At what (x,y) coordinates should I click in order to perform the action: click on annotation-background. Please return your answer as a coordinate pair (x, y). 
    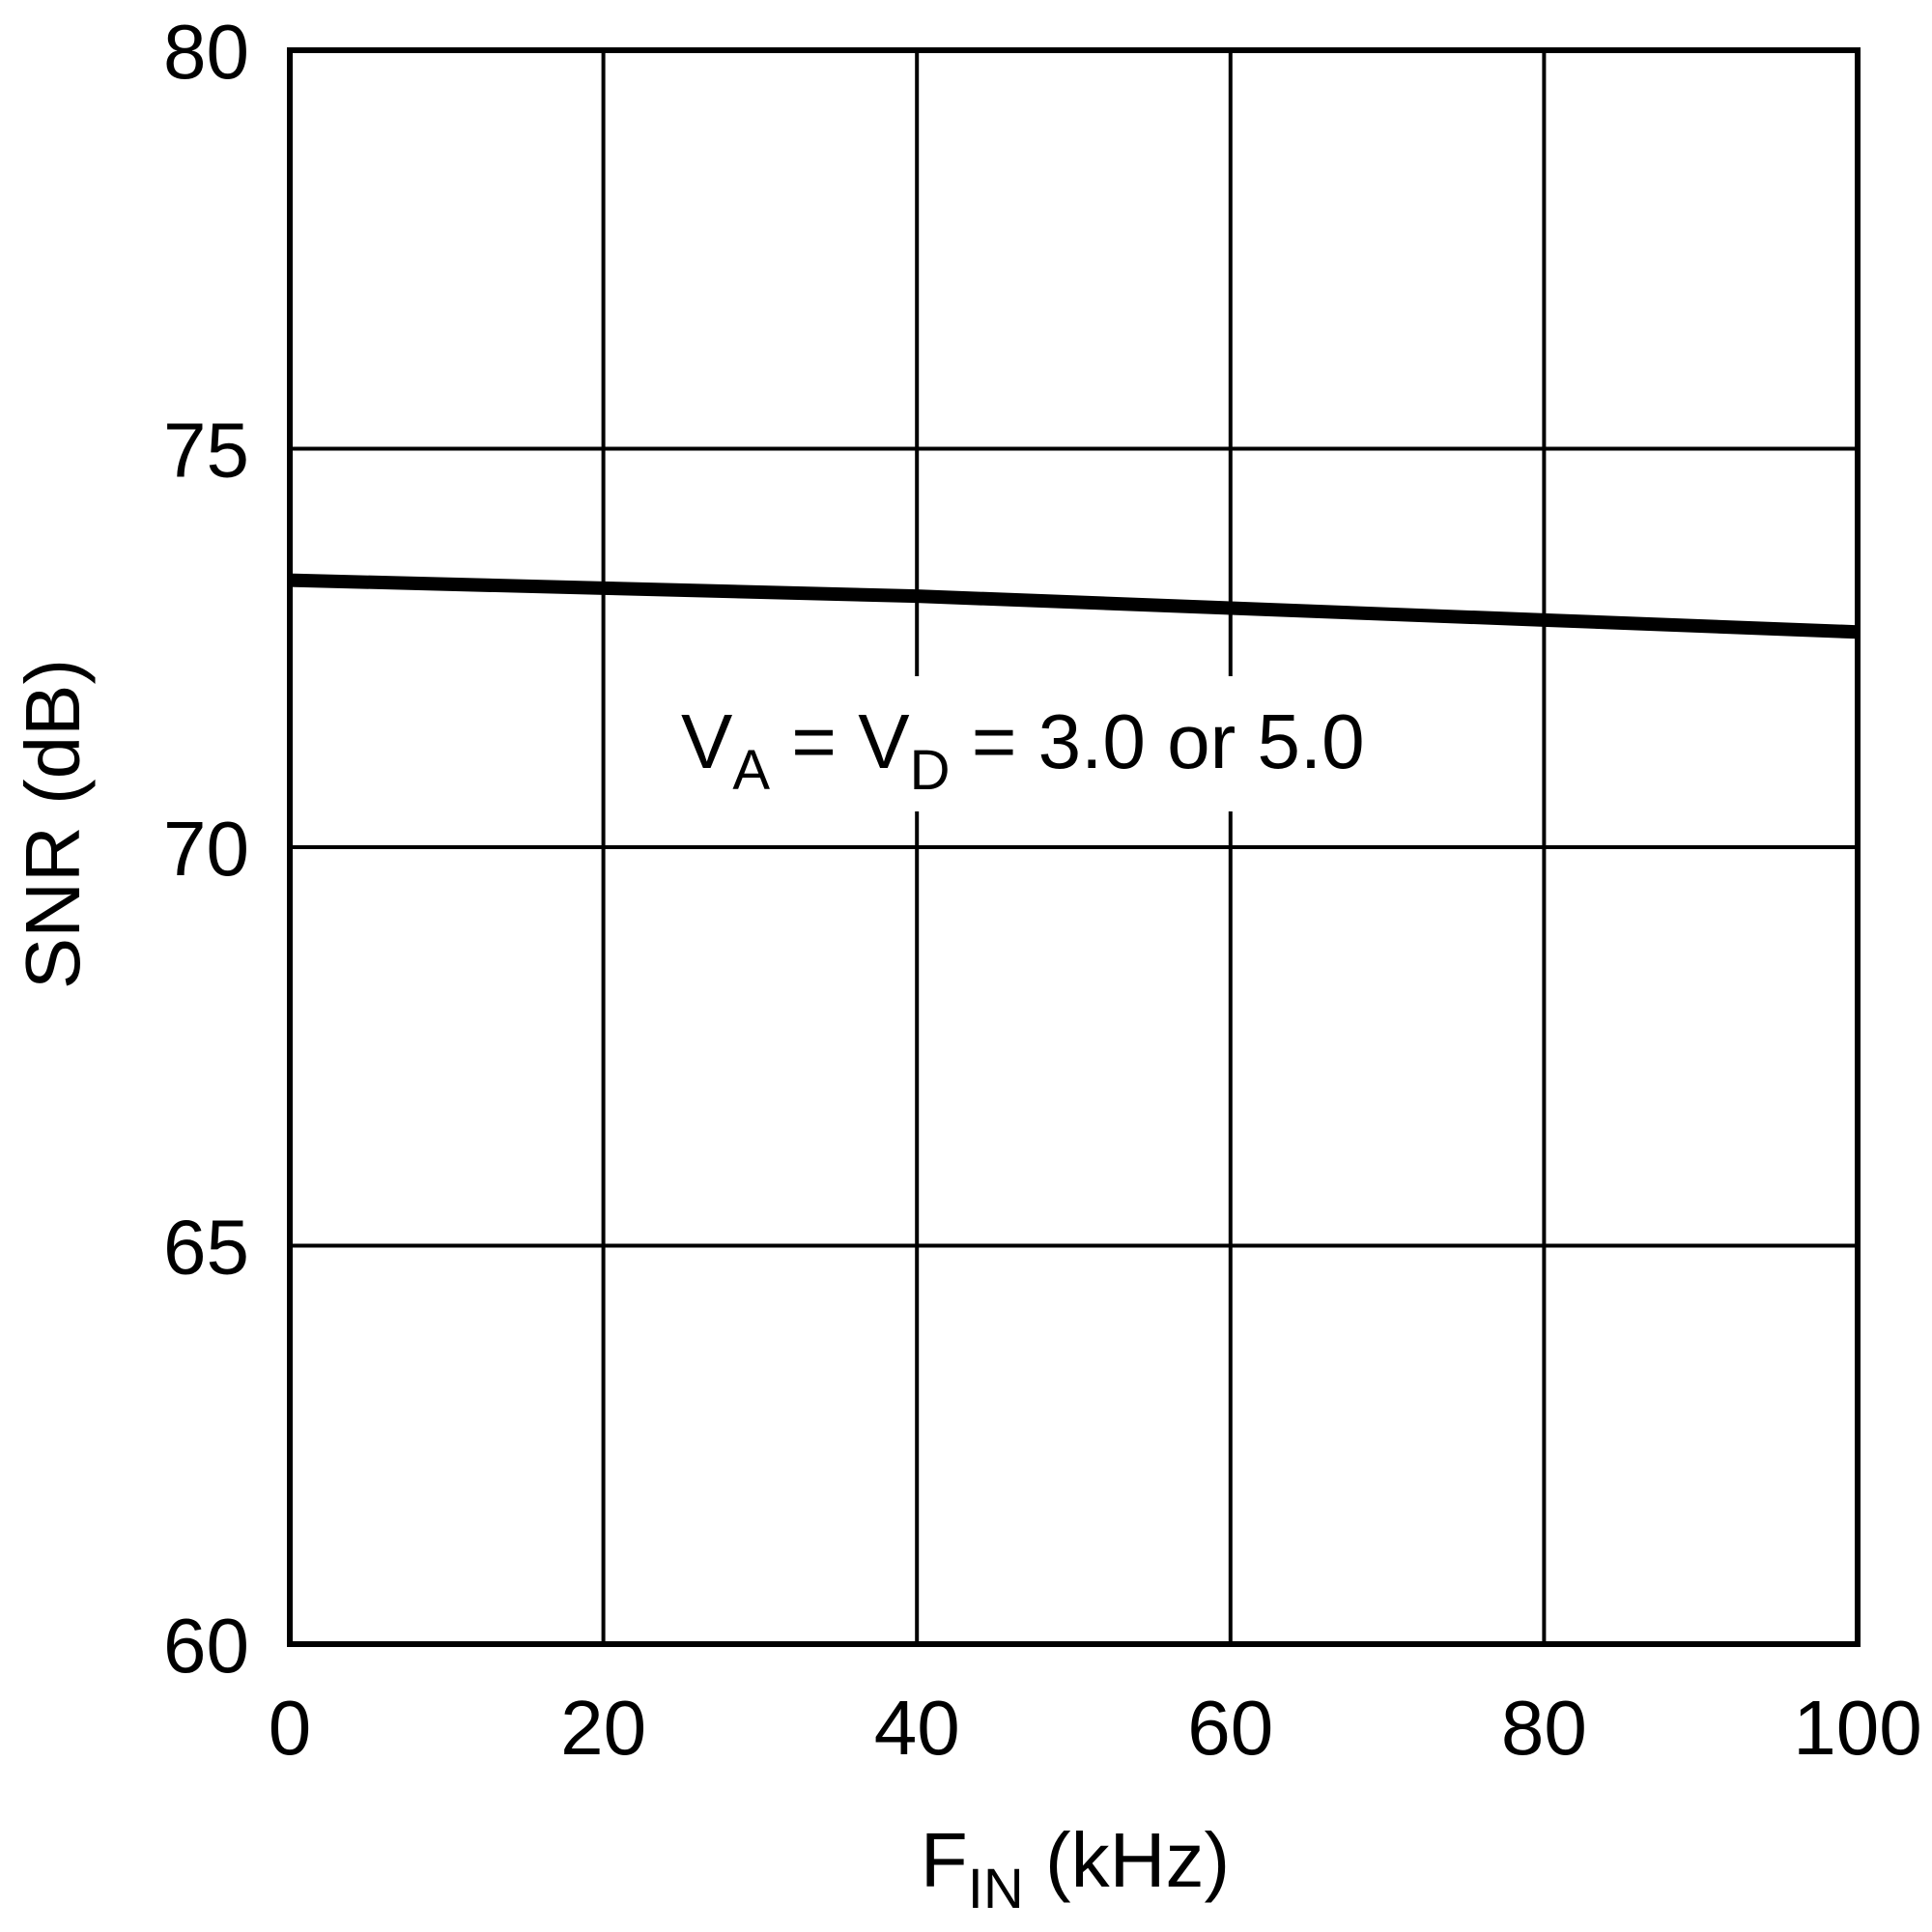
    Looking at the image, I should click on (1077, 743).